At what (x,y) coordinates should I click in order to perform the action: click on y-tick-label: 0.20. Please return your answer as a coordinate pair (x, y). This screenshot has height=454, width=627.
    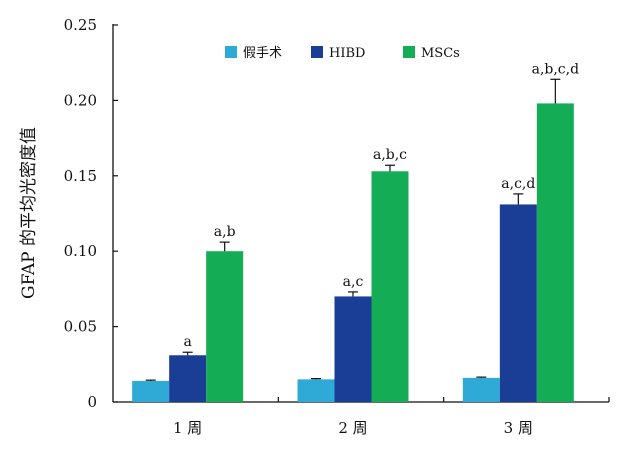
    Looking at the image, I should click on (80, 100).